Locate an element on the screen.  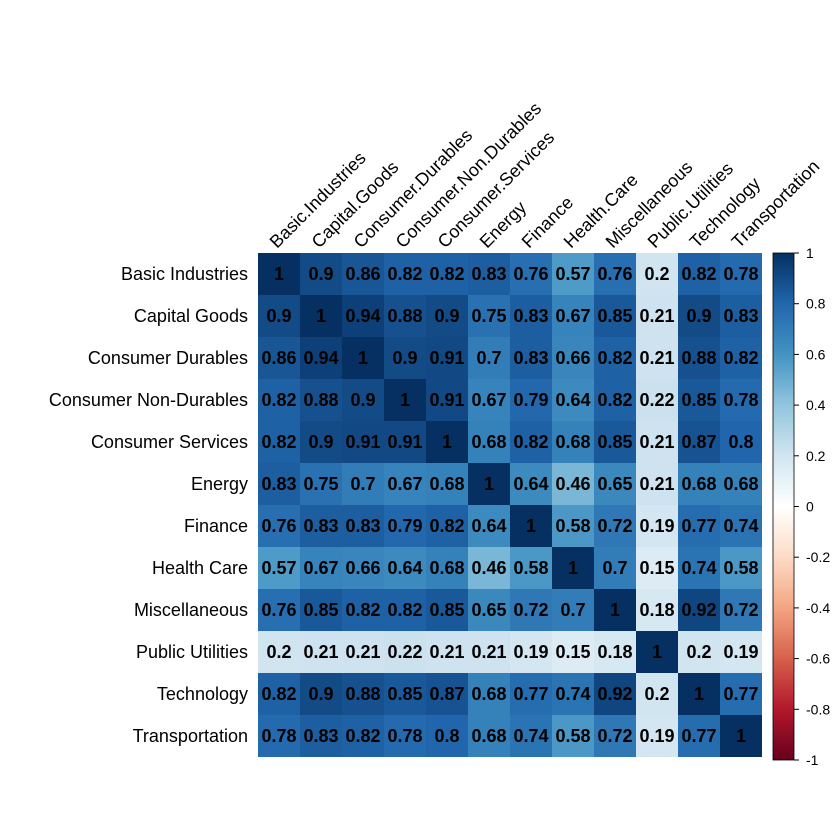
colorbar-tick-label: 0.6 is located at coordinates (816, 354).